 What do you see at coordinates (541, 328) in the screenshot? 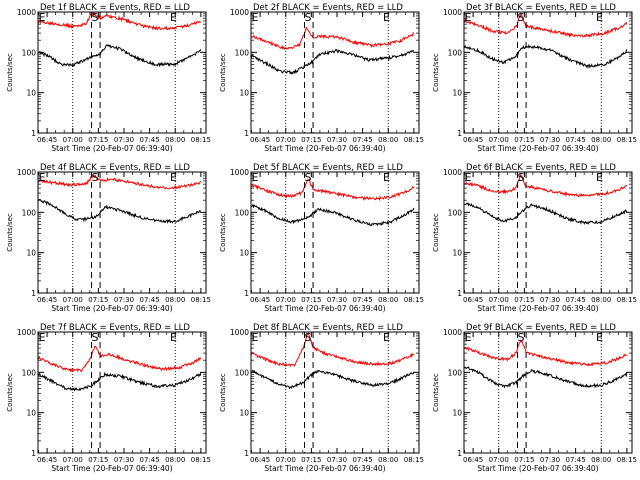
I see `panel-title: Det 9f BLACK = Events, RED = LLD` at bounding box center [541, 328].